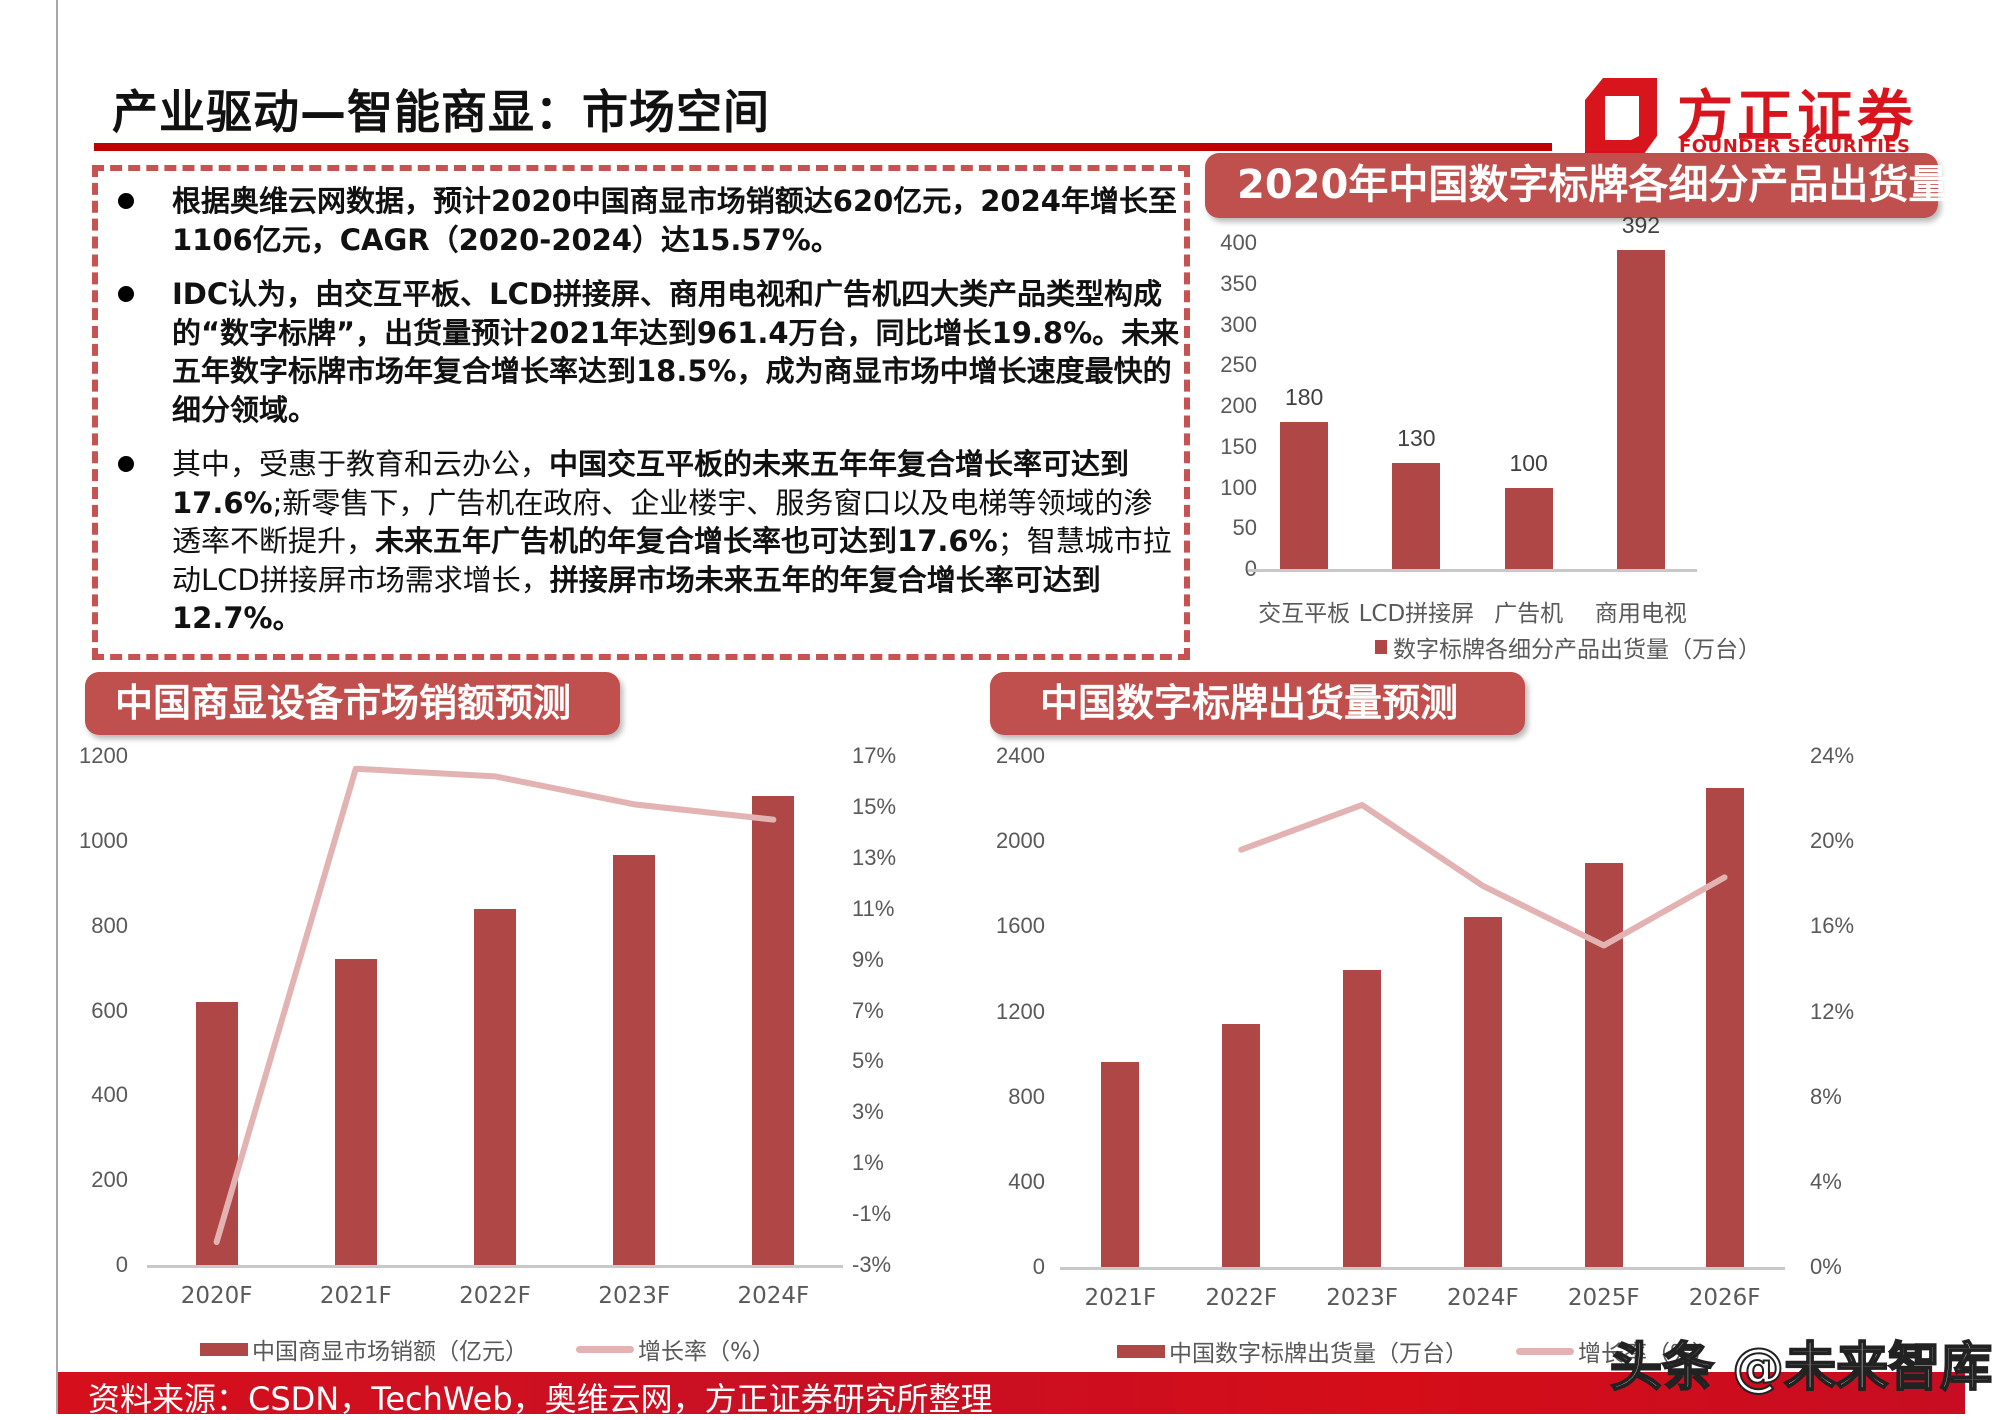 The image size is (2000, 1420). What do you see at coordinates (390, 1352) in the screenshot?
I see `legend-label: 中国商显市场销额（亿元）` at bounding box center [390, 1352].